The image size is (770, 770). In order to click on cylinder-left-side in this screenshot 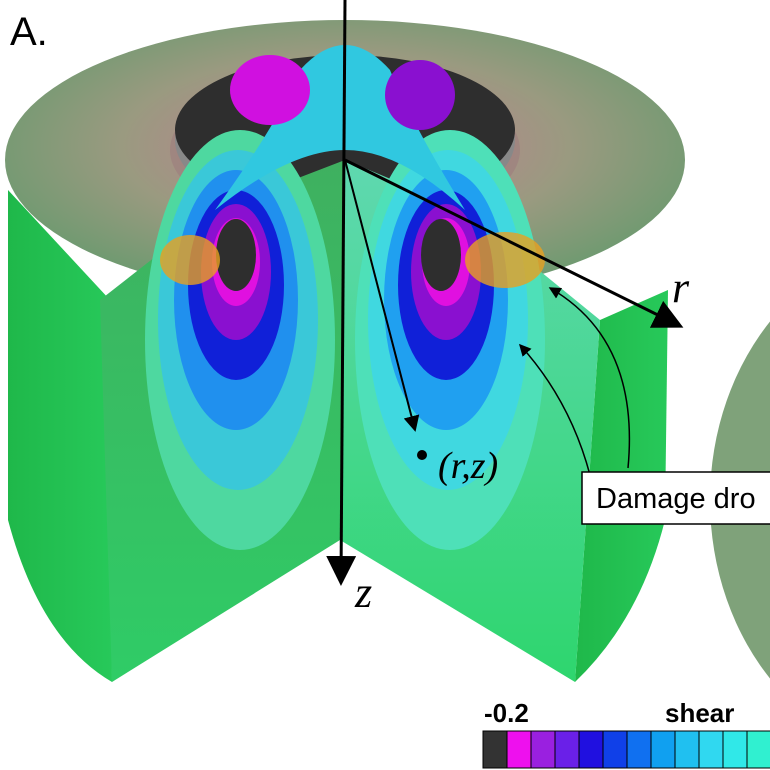, I will do `click(60, 436)`.